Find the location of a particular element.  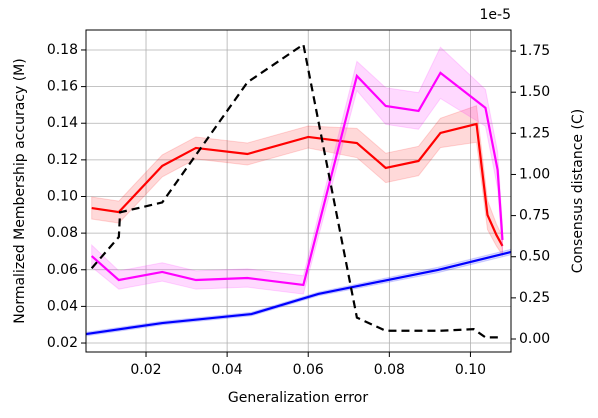

y2-tick-label: 1.75 is located at coordinates (534, 51).